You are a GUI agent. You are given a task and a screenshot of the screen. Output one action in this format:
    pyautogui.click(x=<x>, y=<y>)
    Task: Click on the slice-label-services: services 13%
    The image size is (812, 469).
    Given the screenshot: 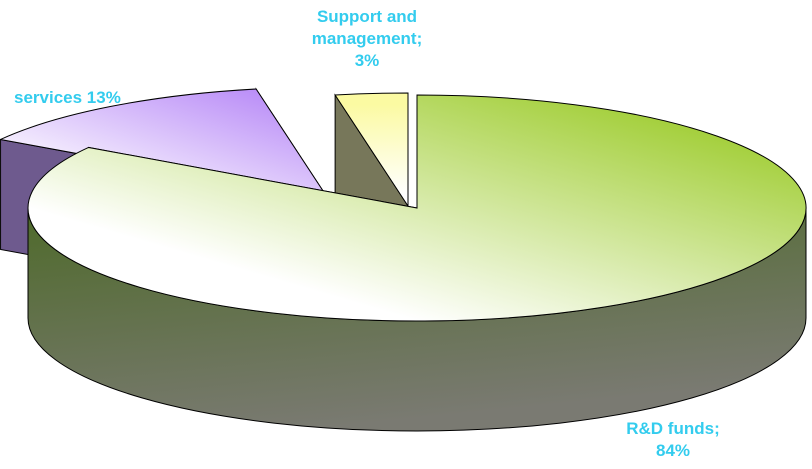 What is the action you would take?
    pyautogui.click(x=67, y=97)
    